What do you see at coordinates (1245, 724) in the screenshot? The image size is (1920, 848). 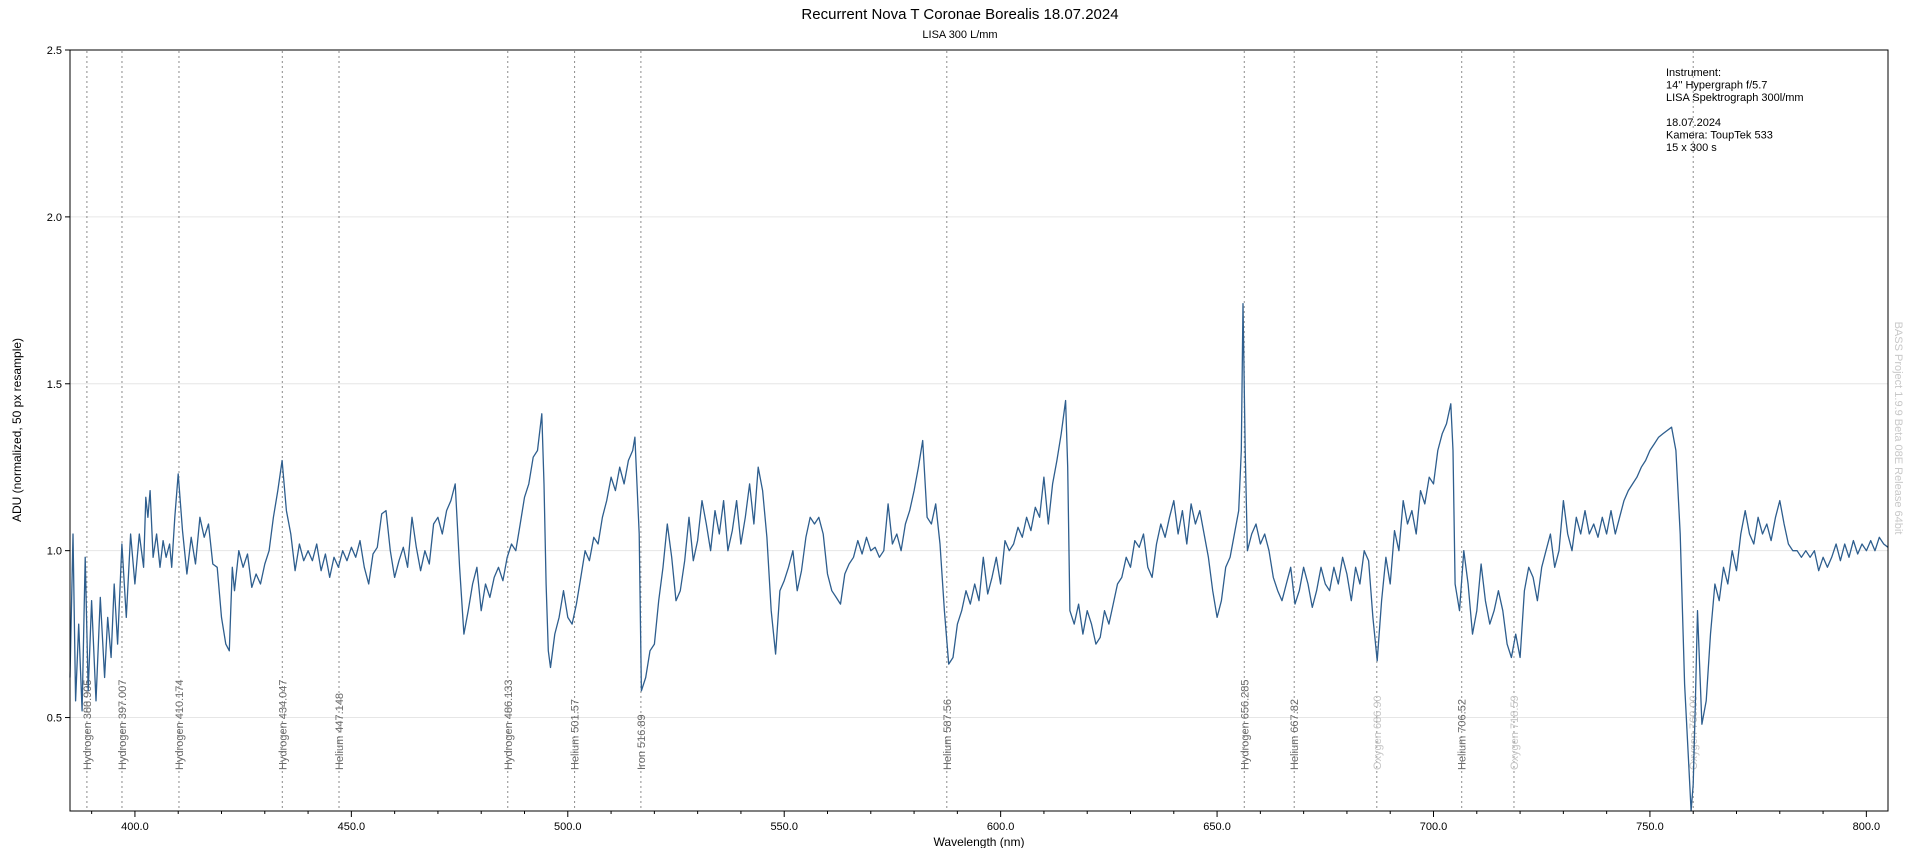 I see `reference-line-label: Hydrogen 656.285` at bounding box center [1245, 724].